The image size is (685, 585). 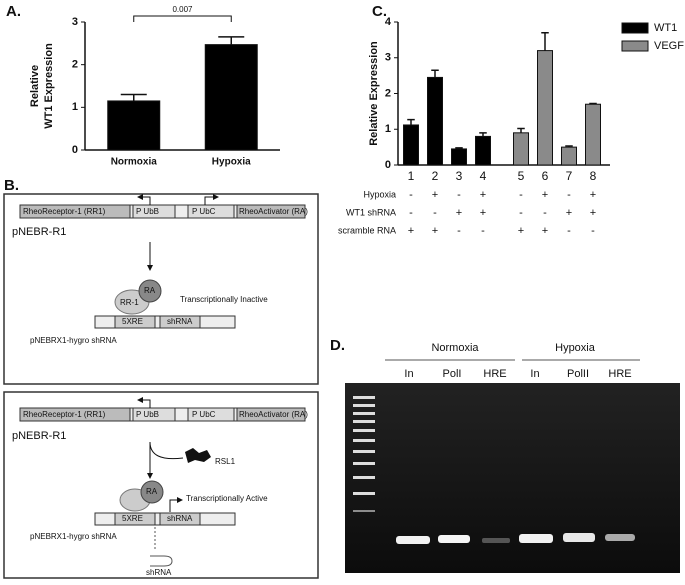 I want to click on x-tick-label: 5, so click(x=521, y=176).